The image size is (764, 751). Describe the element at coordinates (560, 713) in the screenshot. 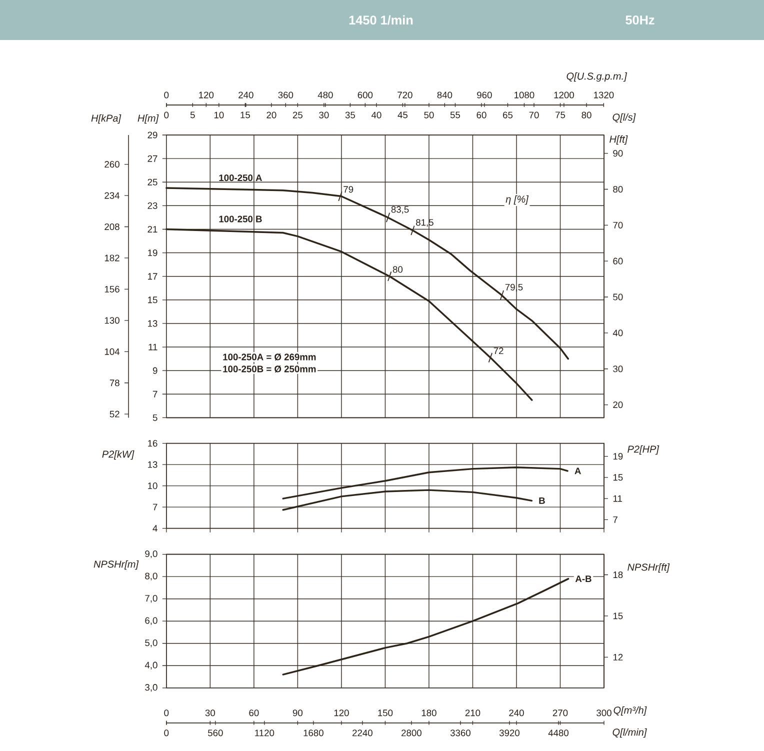

I see `x-tick-label: 270` at that location.